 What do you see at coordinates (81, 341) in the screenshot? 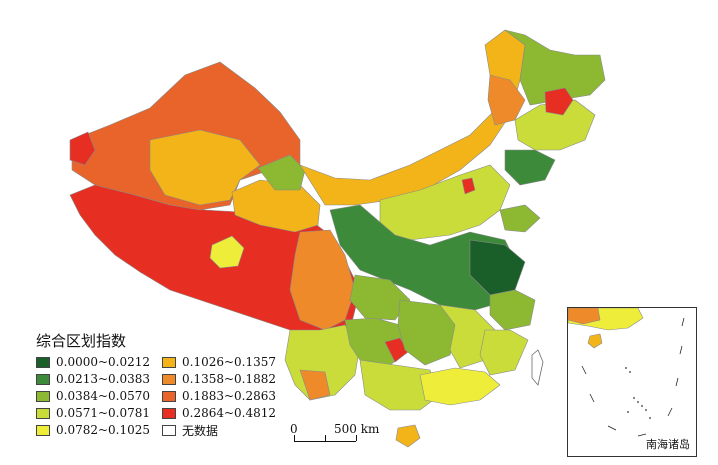
I see `legend-title: 综合区划指数` at bounding box center [81, 341].